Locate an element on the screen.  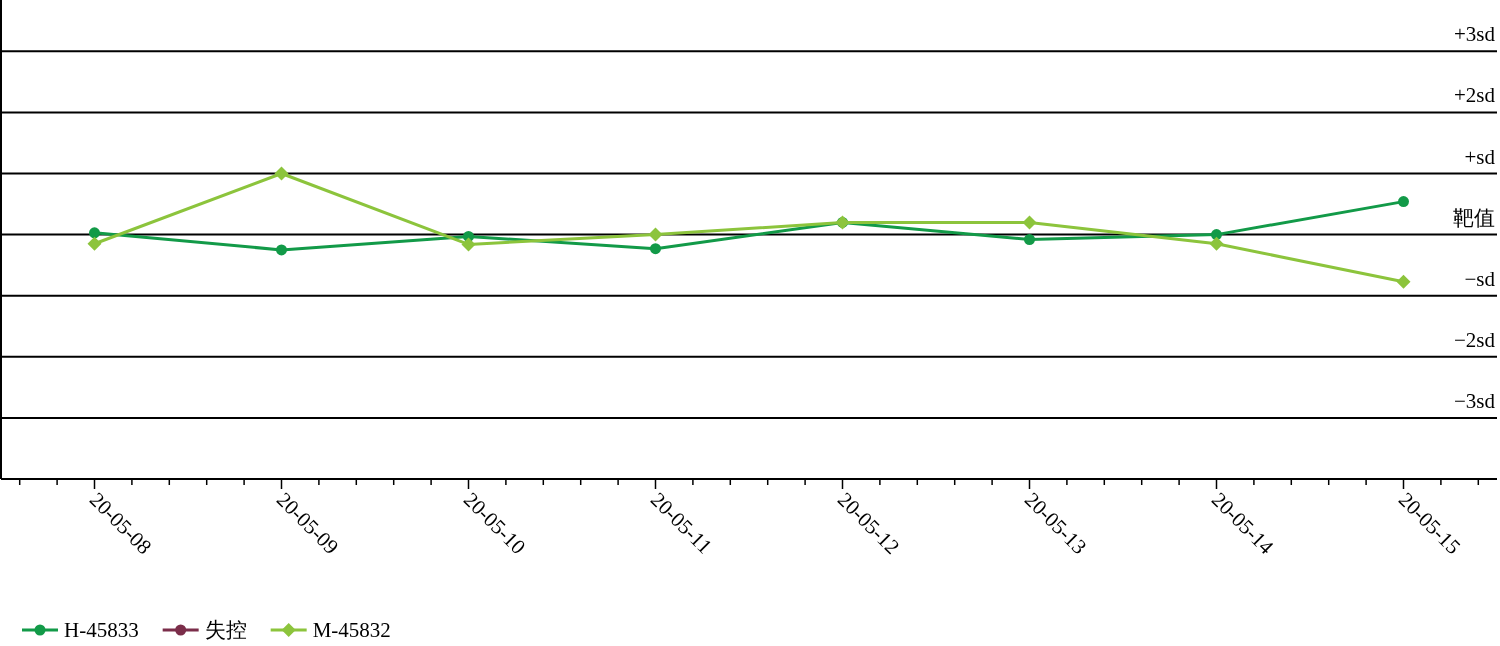
legend-label: 失控 is located at coordinates (225, 630).